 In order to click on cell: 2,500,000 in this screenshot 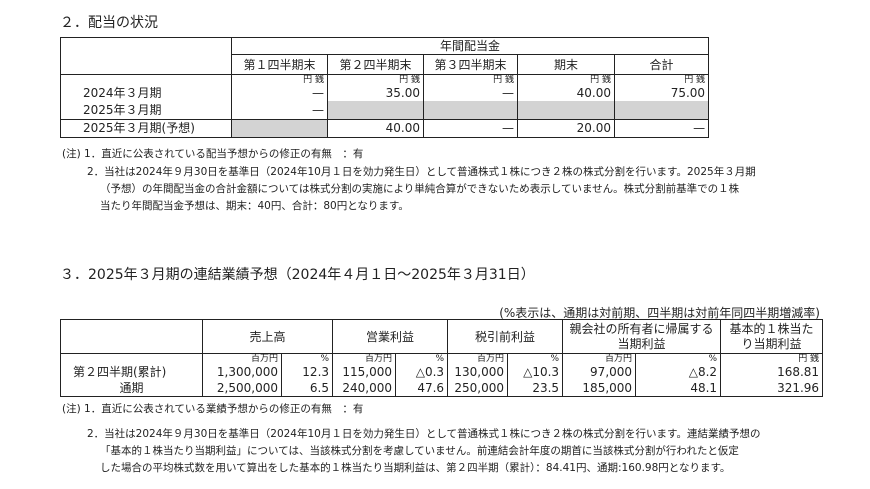, I will do `click(242, 388)`.